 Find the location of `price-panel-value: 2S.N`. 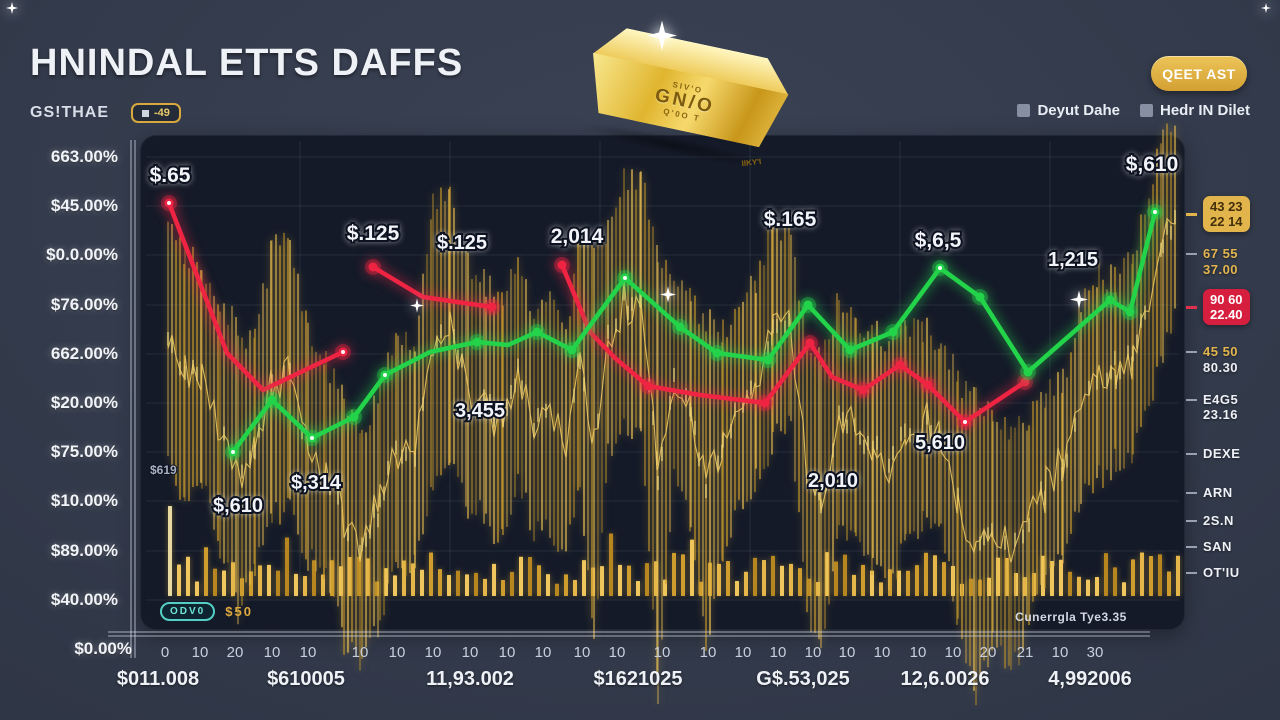

price-panel-value: 2S.N is located at coordinates (1218, 520).